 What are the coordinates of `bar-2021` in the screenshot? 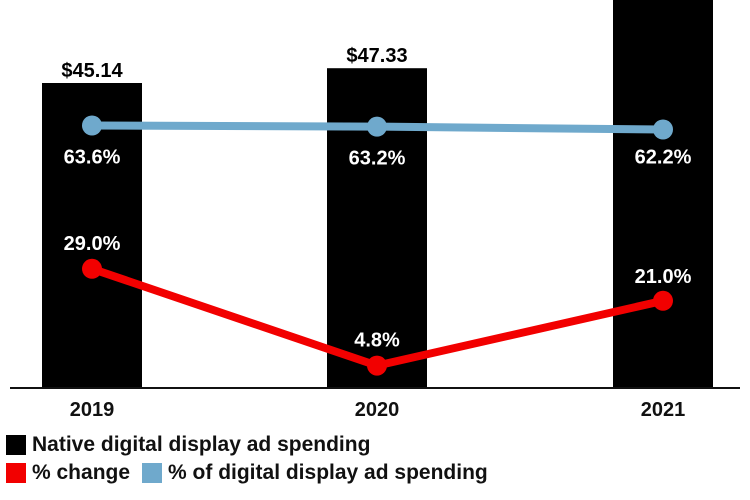 It's located at (663, 194).